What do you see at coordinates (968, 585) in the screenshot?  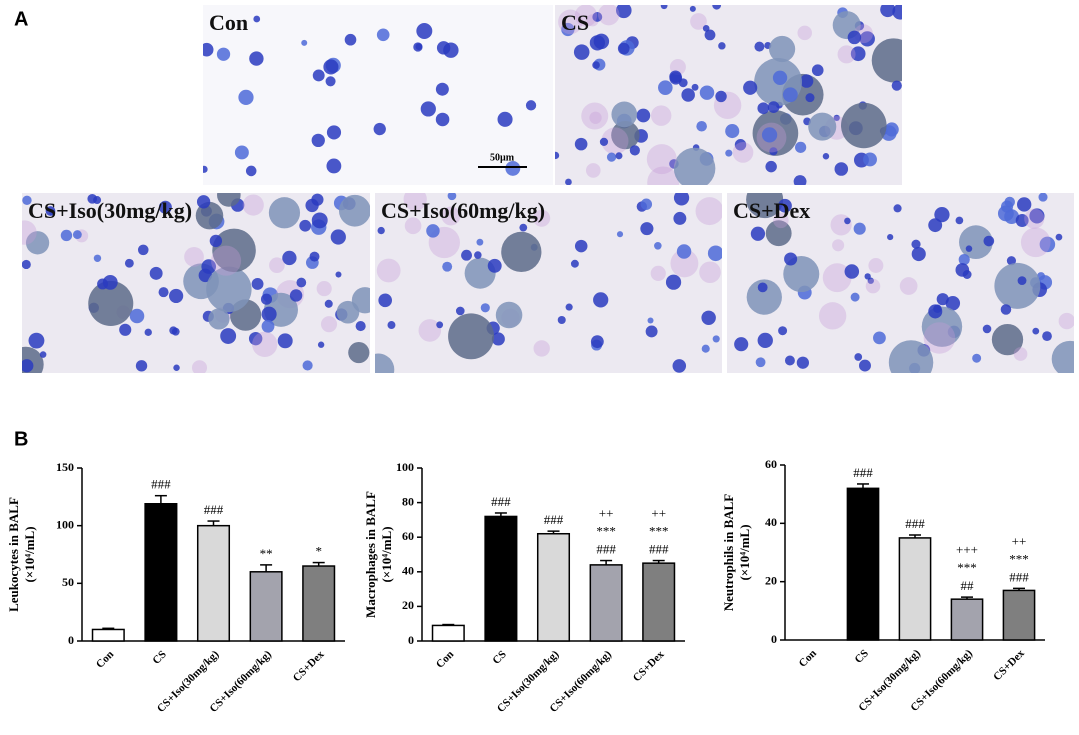 I see `significance-label: ##` at bounding box center [968, 585].